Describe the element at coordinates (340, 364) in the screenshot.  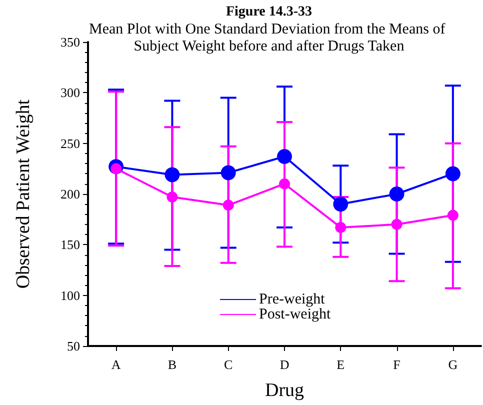
I see `x-tick-label: E` at that location.